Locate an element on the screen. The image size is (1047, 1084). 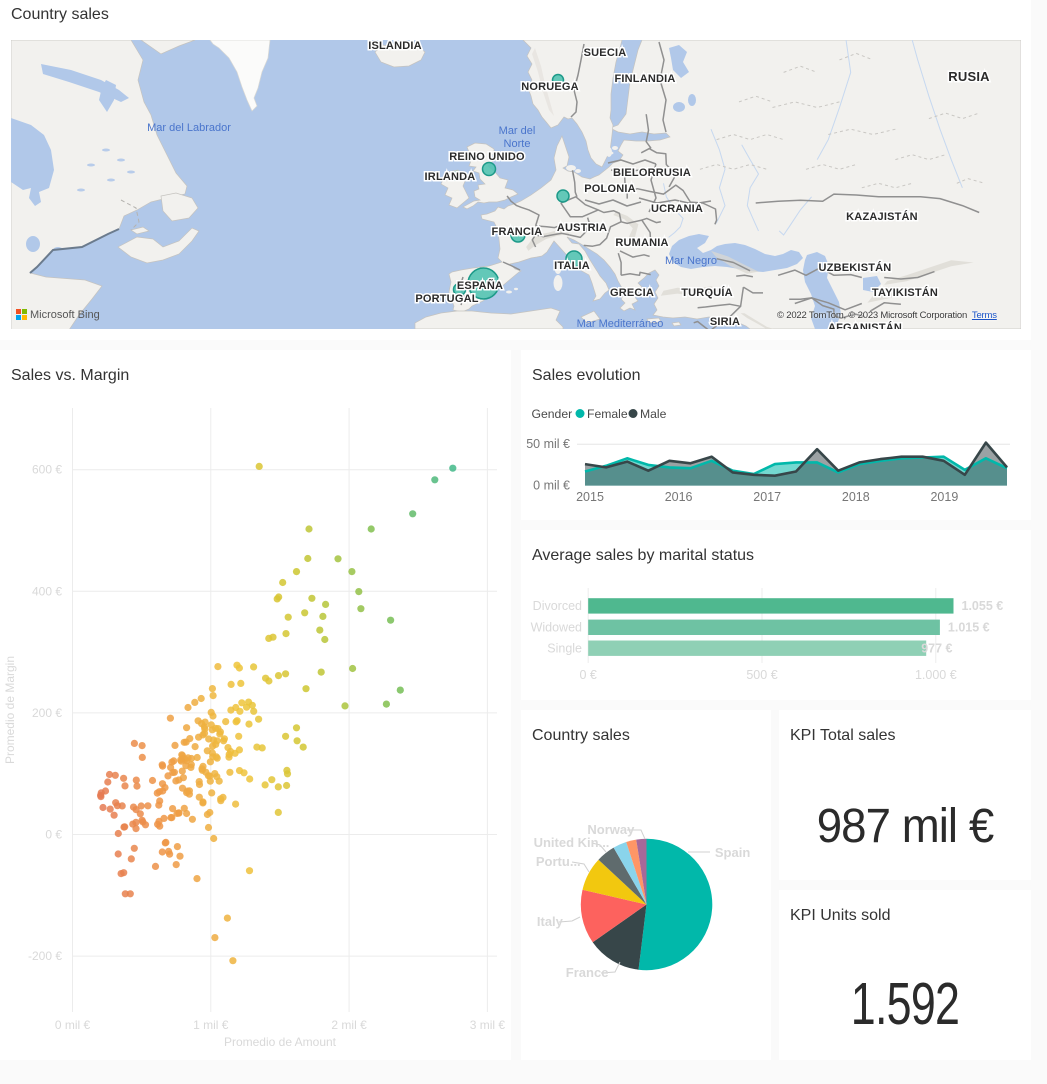
svg-text: POLONIA is located at coordinates (610, 189).